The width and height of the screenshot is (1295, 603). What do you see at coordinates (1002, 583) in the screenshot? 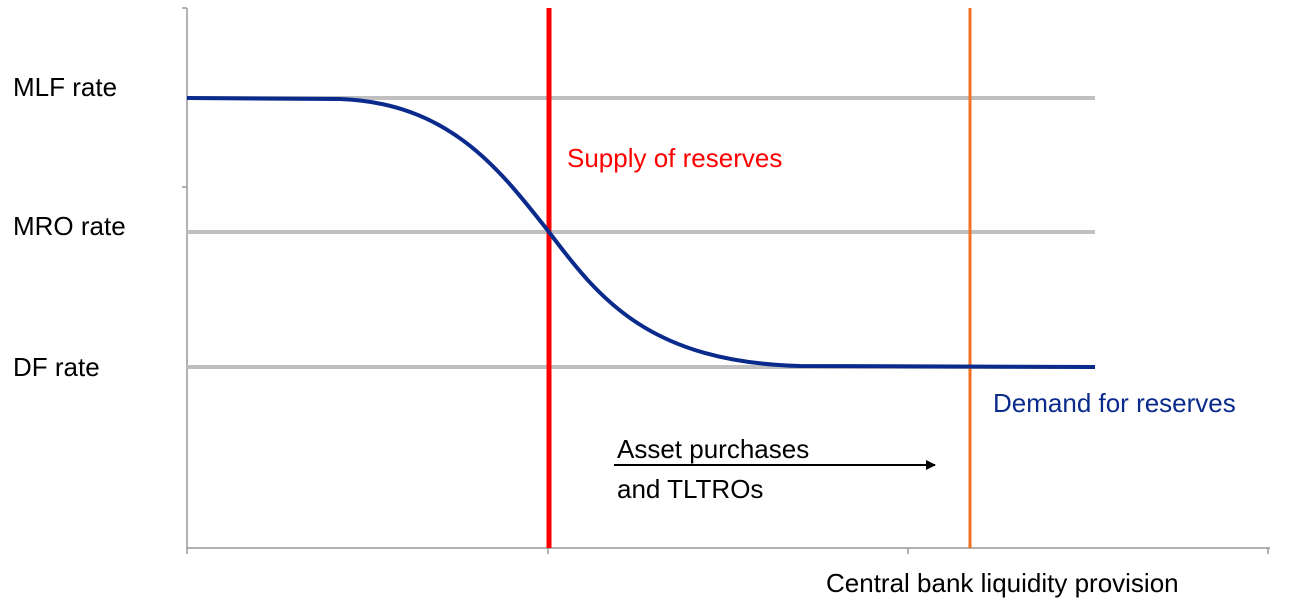
I see `x-axis-label: Central bank liquidity provision` at bounding box center [1002, 583].